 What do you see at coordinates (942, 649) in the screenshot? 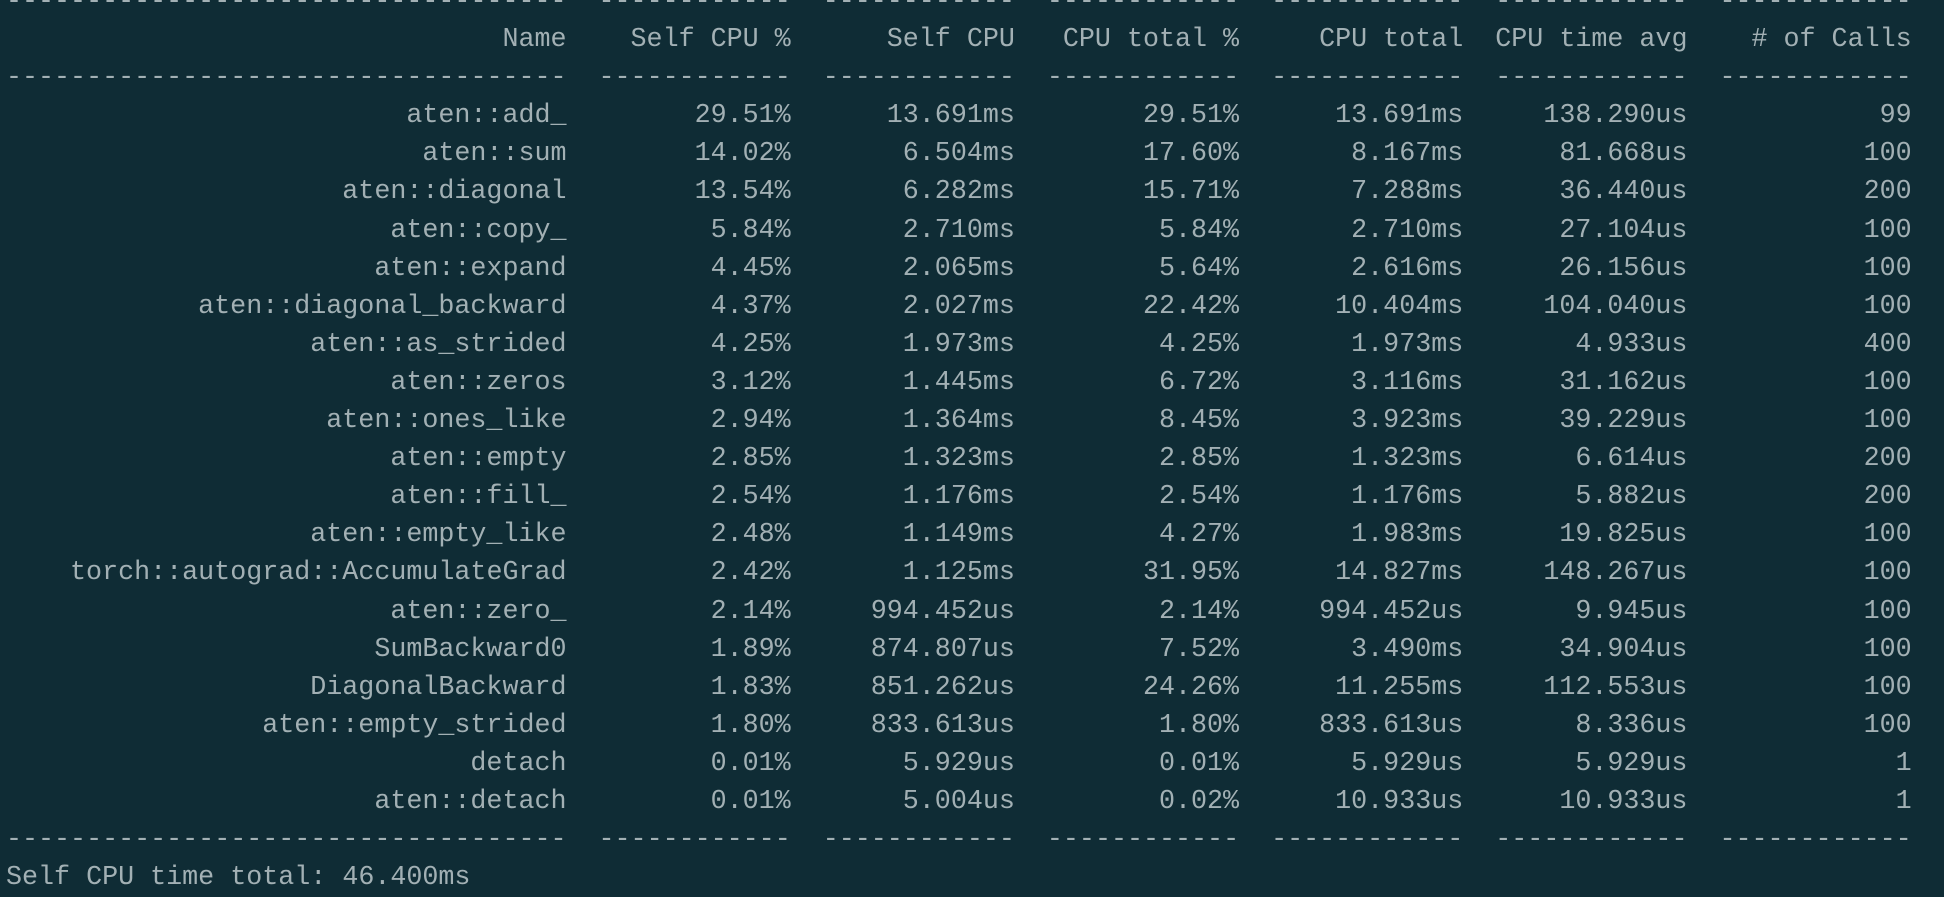
I see `cell: 874.807us` at bounding box center [942, 649].